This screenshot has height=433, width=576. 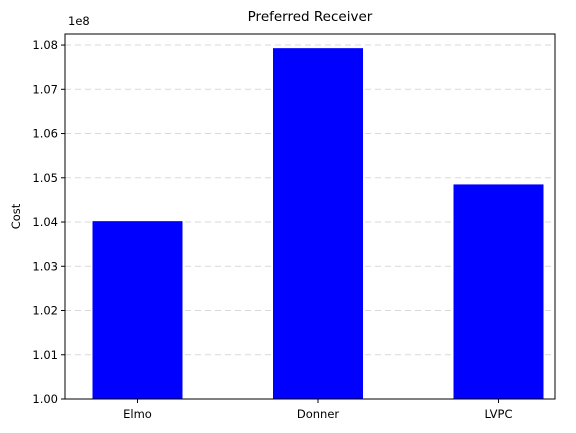 I want to click on y-axis-offset-label: 1e8, so click(x=79, y=21).